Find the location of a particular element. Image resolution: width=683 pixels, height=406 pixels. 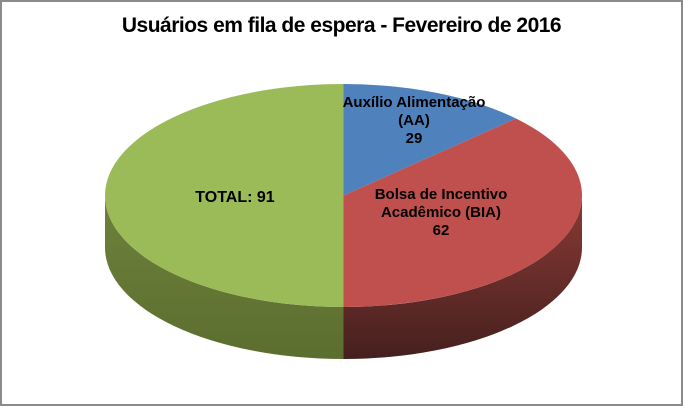

slice-label-bia-line2: Acadêmico (BIA) is located at coordinates (441, 212).